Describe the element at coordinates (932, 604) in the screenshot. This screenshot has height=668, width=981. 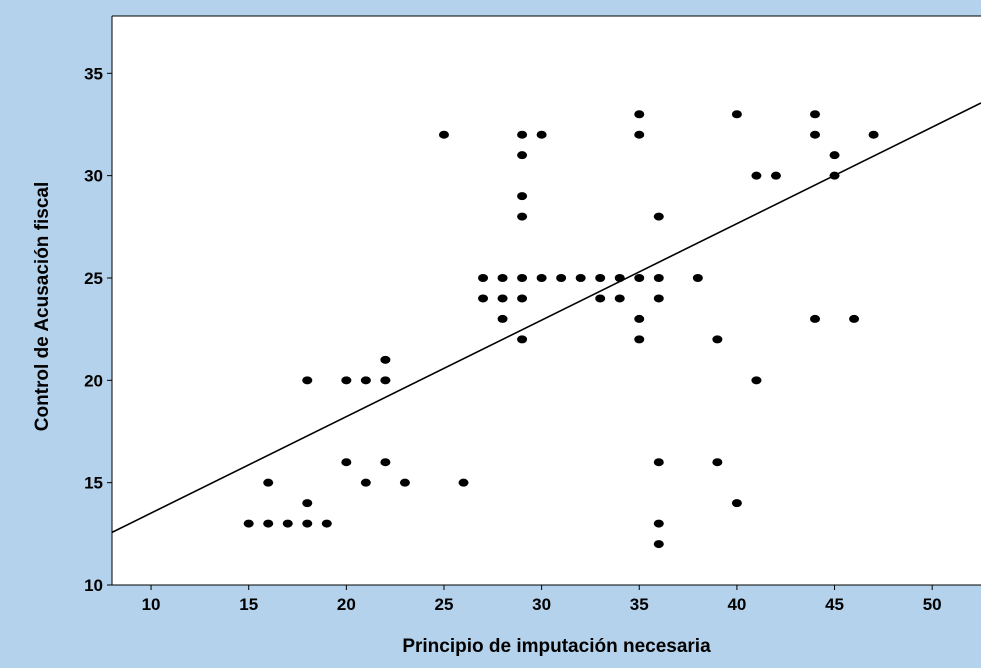
I see `x-tick-label-50: 50` at that location.